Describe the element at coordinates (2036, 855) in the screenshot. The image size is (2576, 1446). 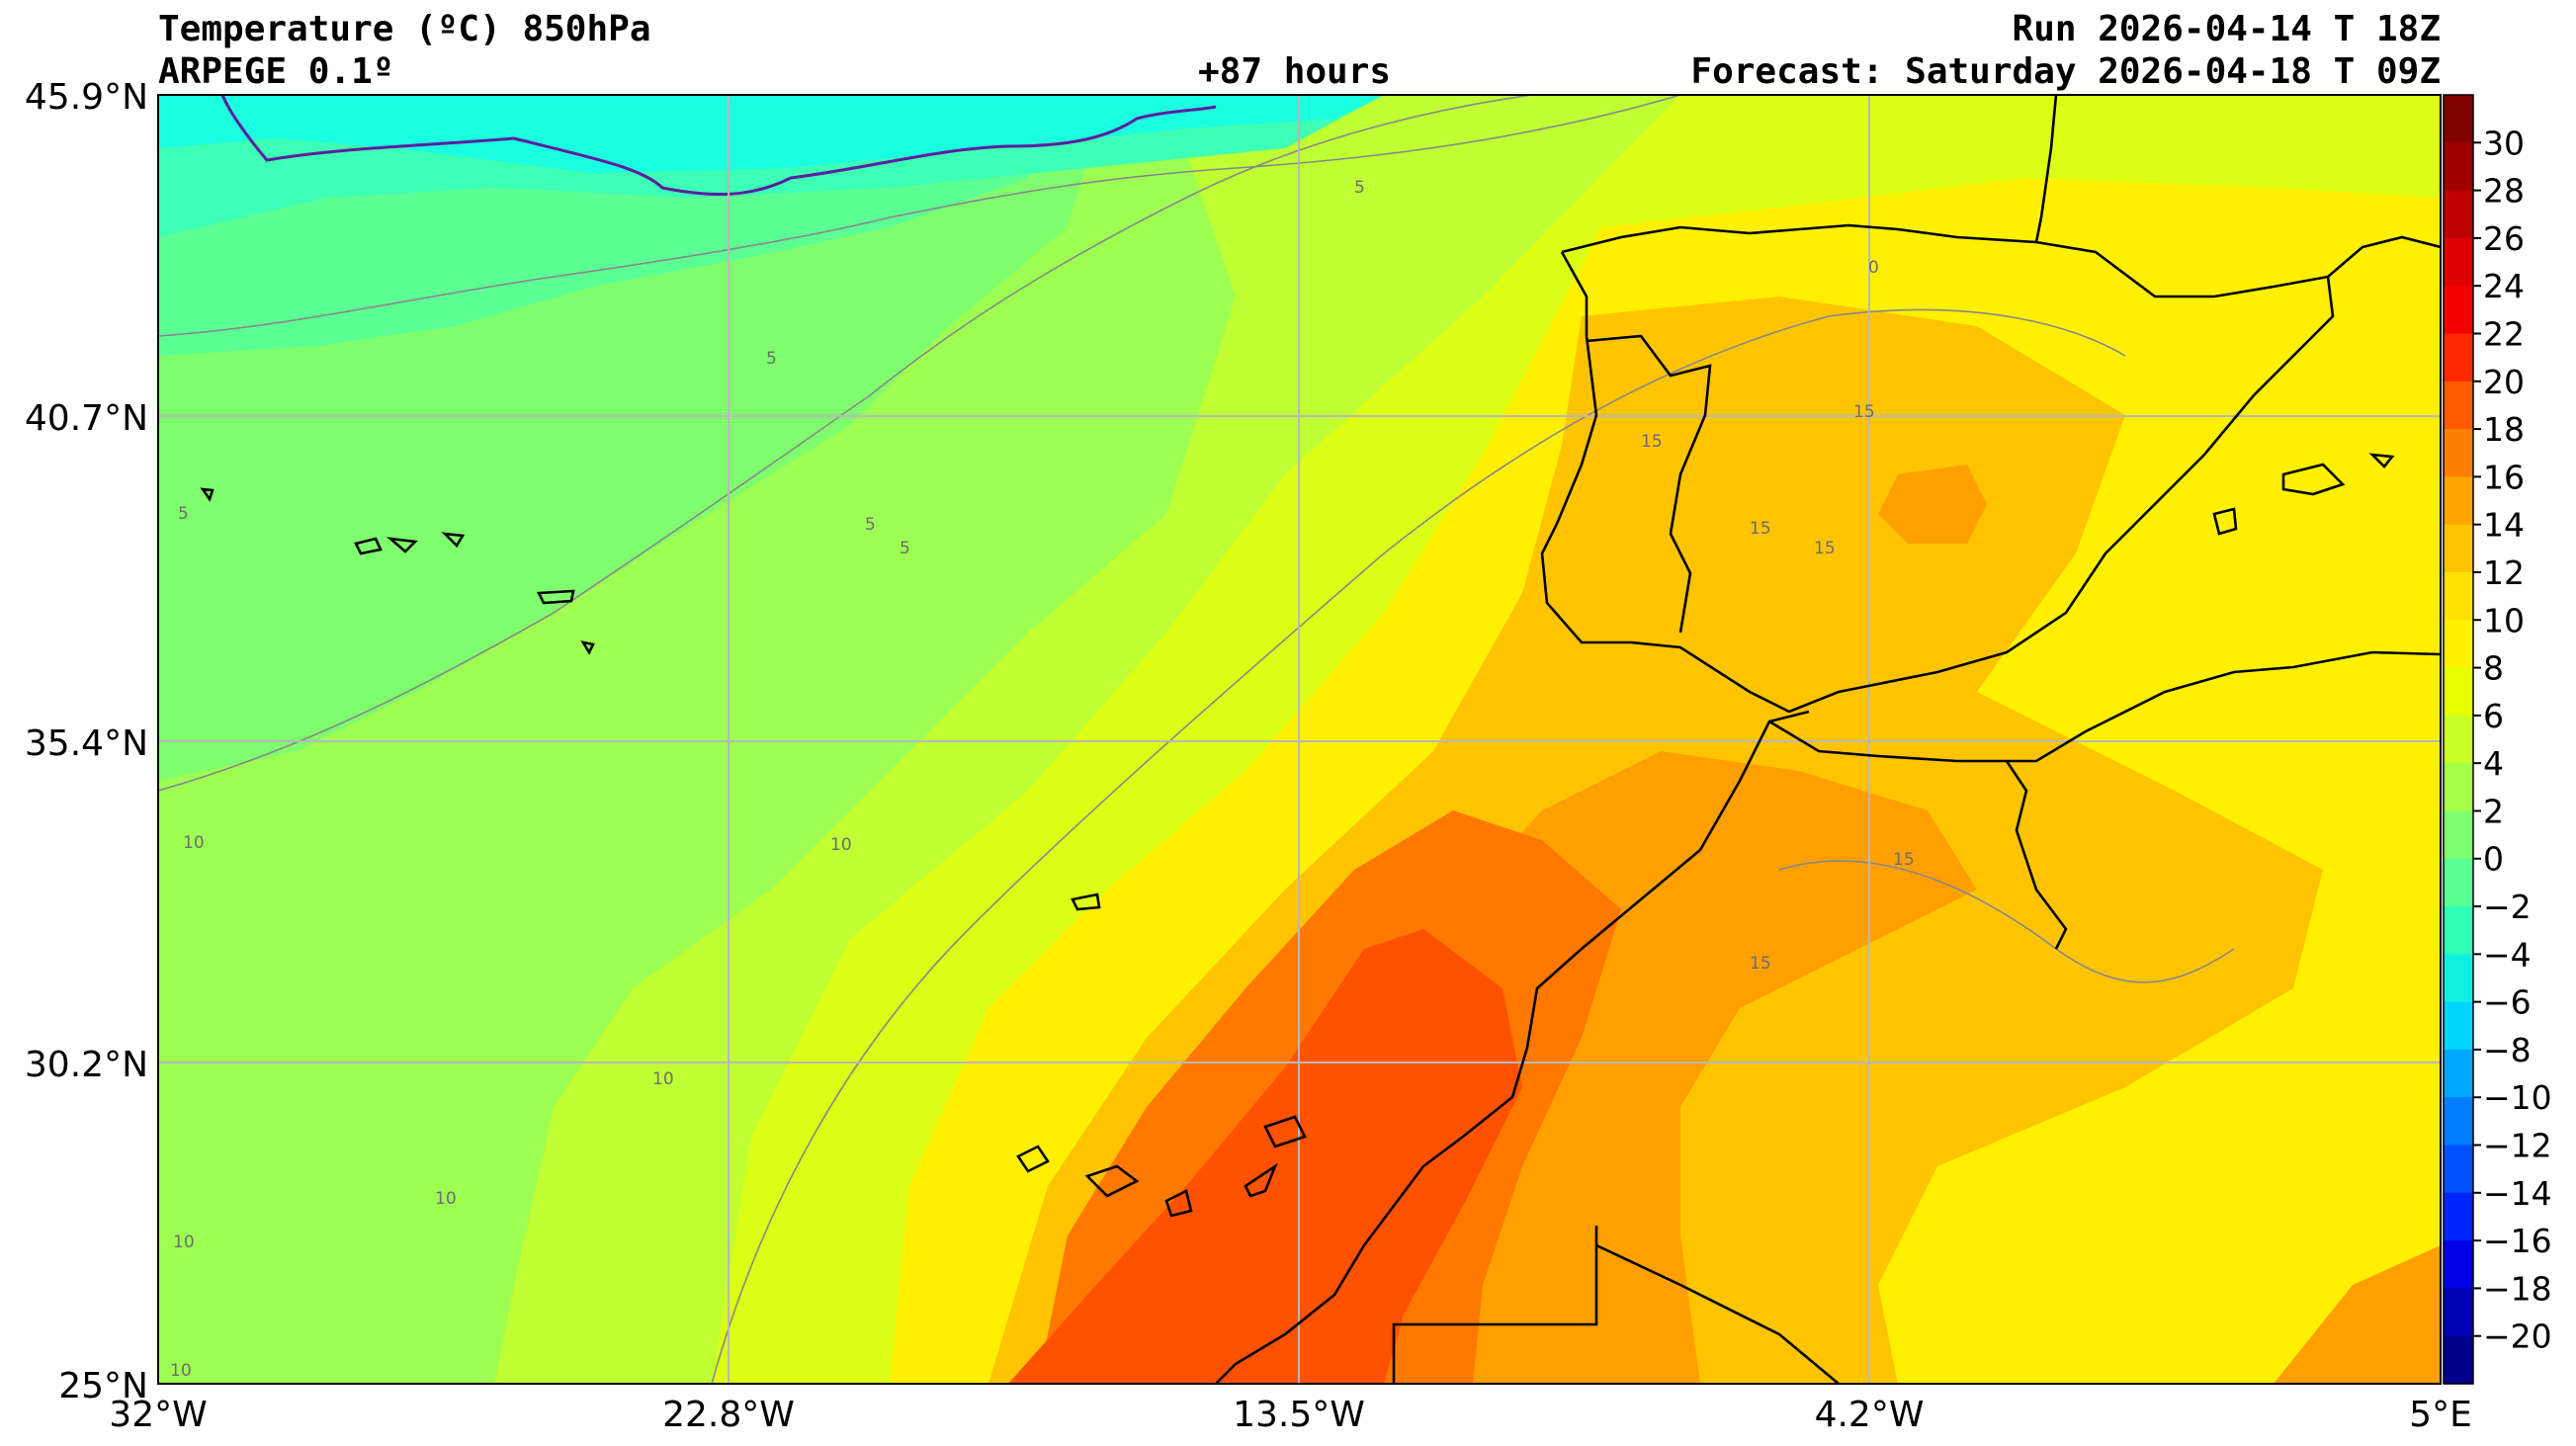
I see `algeria-border` at that location.